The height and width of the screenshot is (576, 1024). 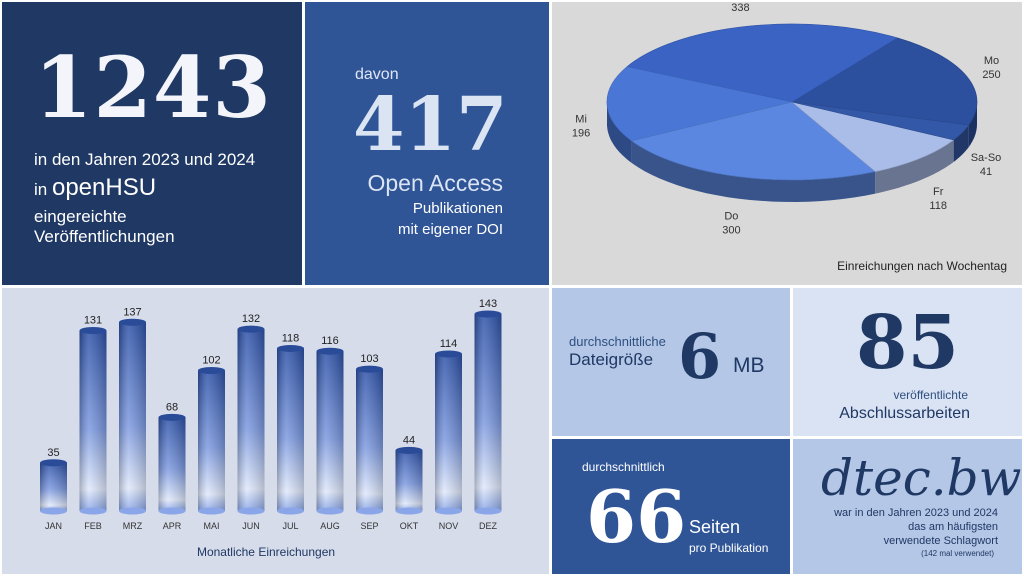 I want to click on pie-slice-mi, so click(x=699, y=104).